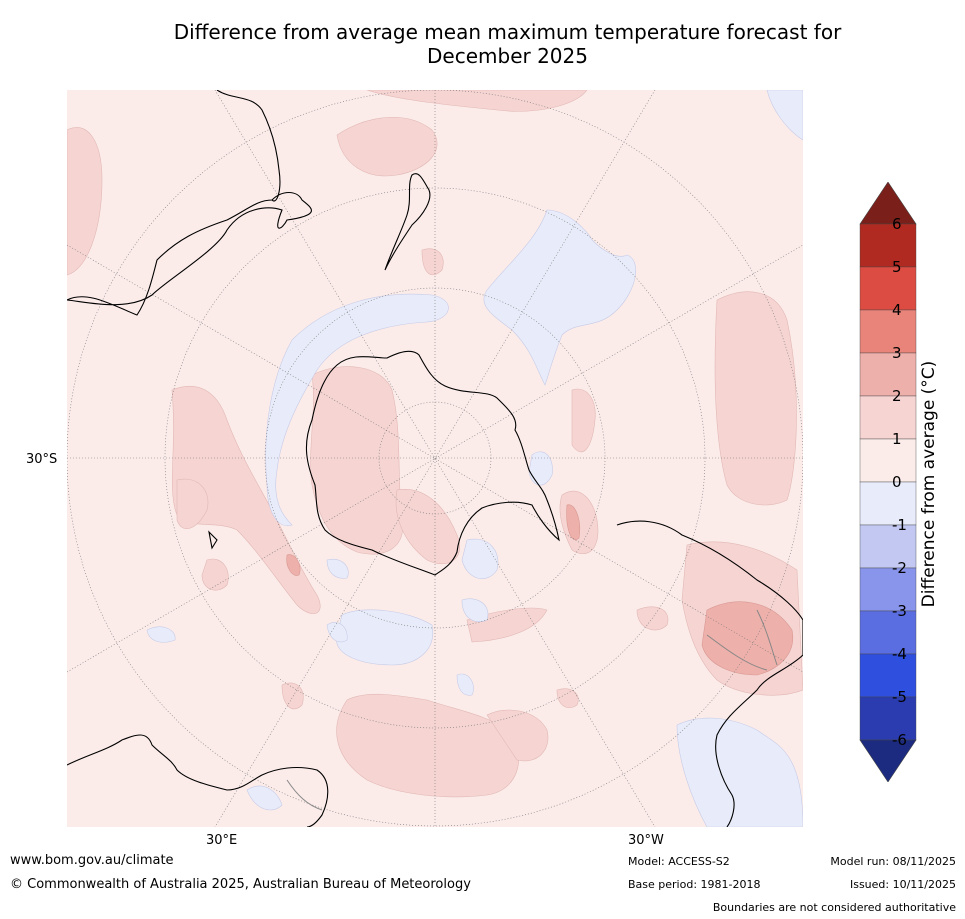 The image size is (965, 919). Describe the element at coordinates (507, 56) in the screenshot. I see `title-line-2: December 2025` at that location.